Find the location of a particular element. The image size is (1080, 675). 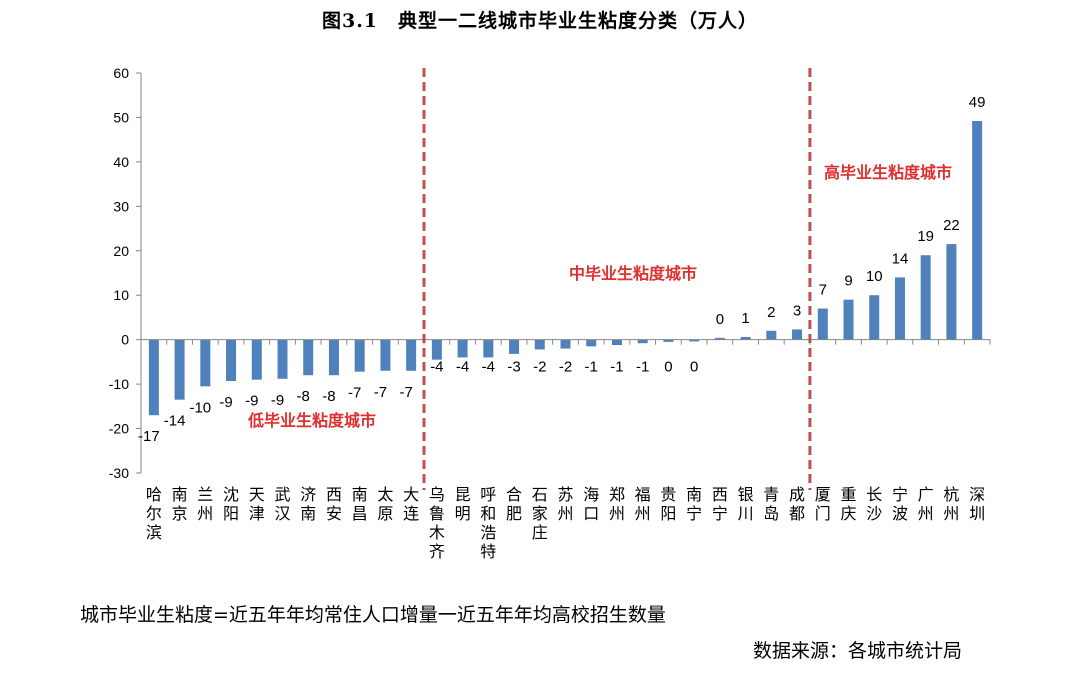

x-category-label: 大连 is located at coordinates (411, 504).